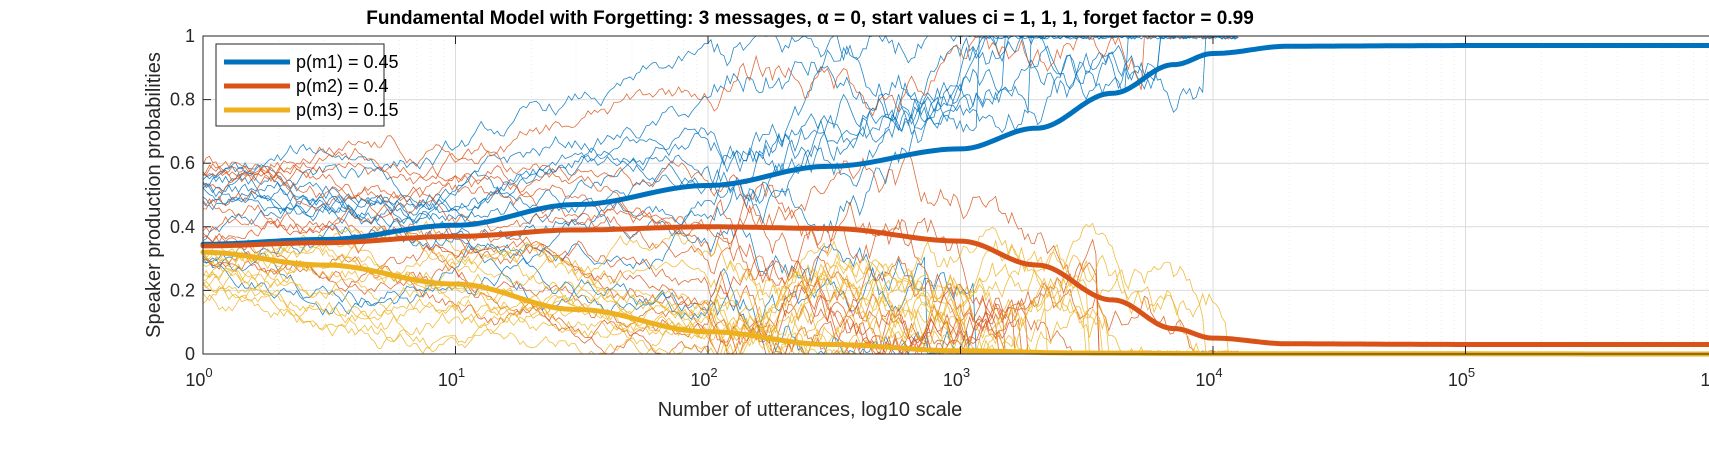 Image resolution: width=1709 pixels, height=459 pixels. Describe the element at coordinates (182, 163) in the screenshot. I see `y-tick-label: 0.6` at that location.